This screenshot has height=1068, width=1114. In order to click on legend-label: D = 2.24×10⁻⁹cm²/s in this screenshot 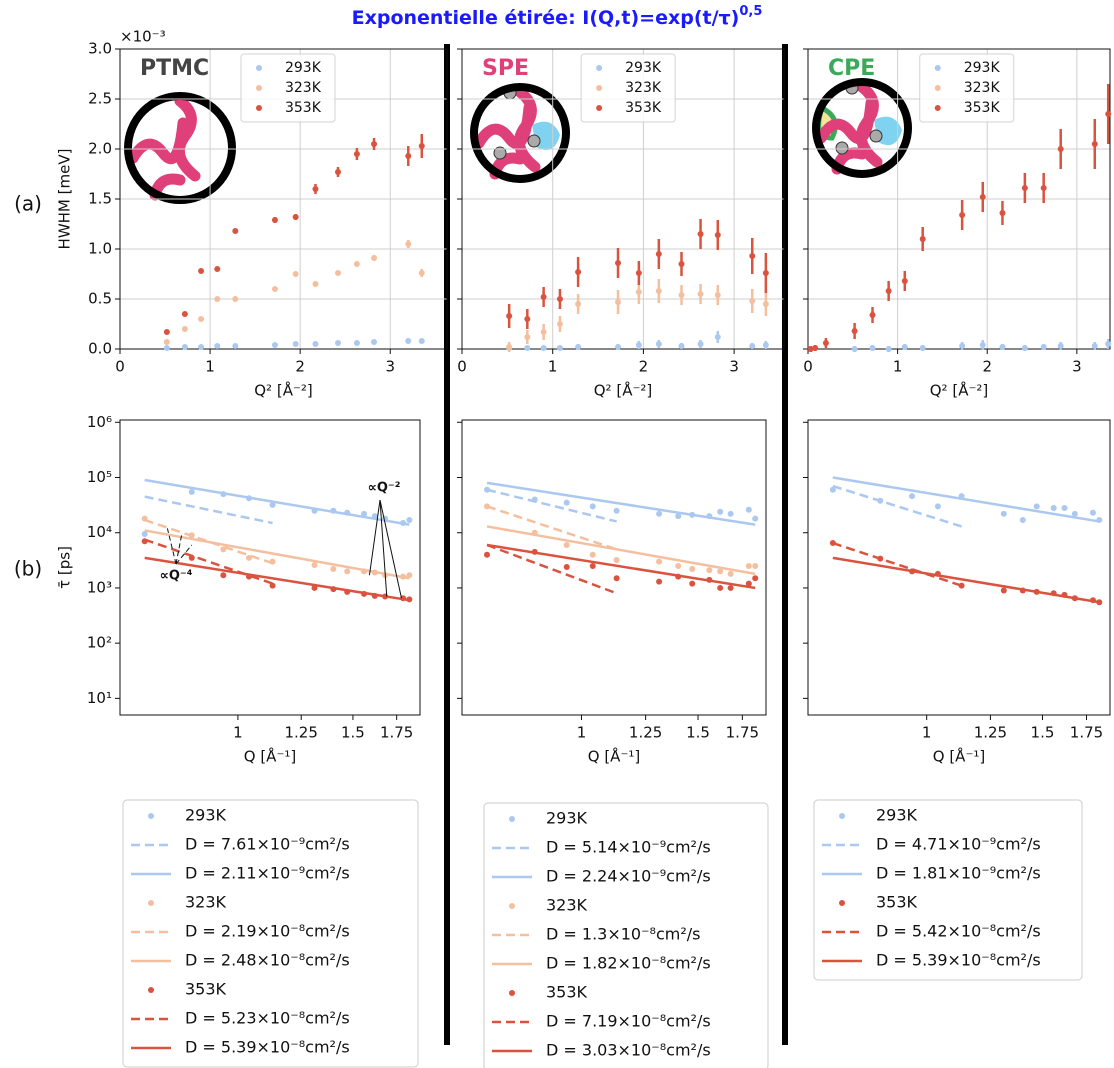, I will do `click(628, 876)`.